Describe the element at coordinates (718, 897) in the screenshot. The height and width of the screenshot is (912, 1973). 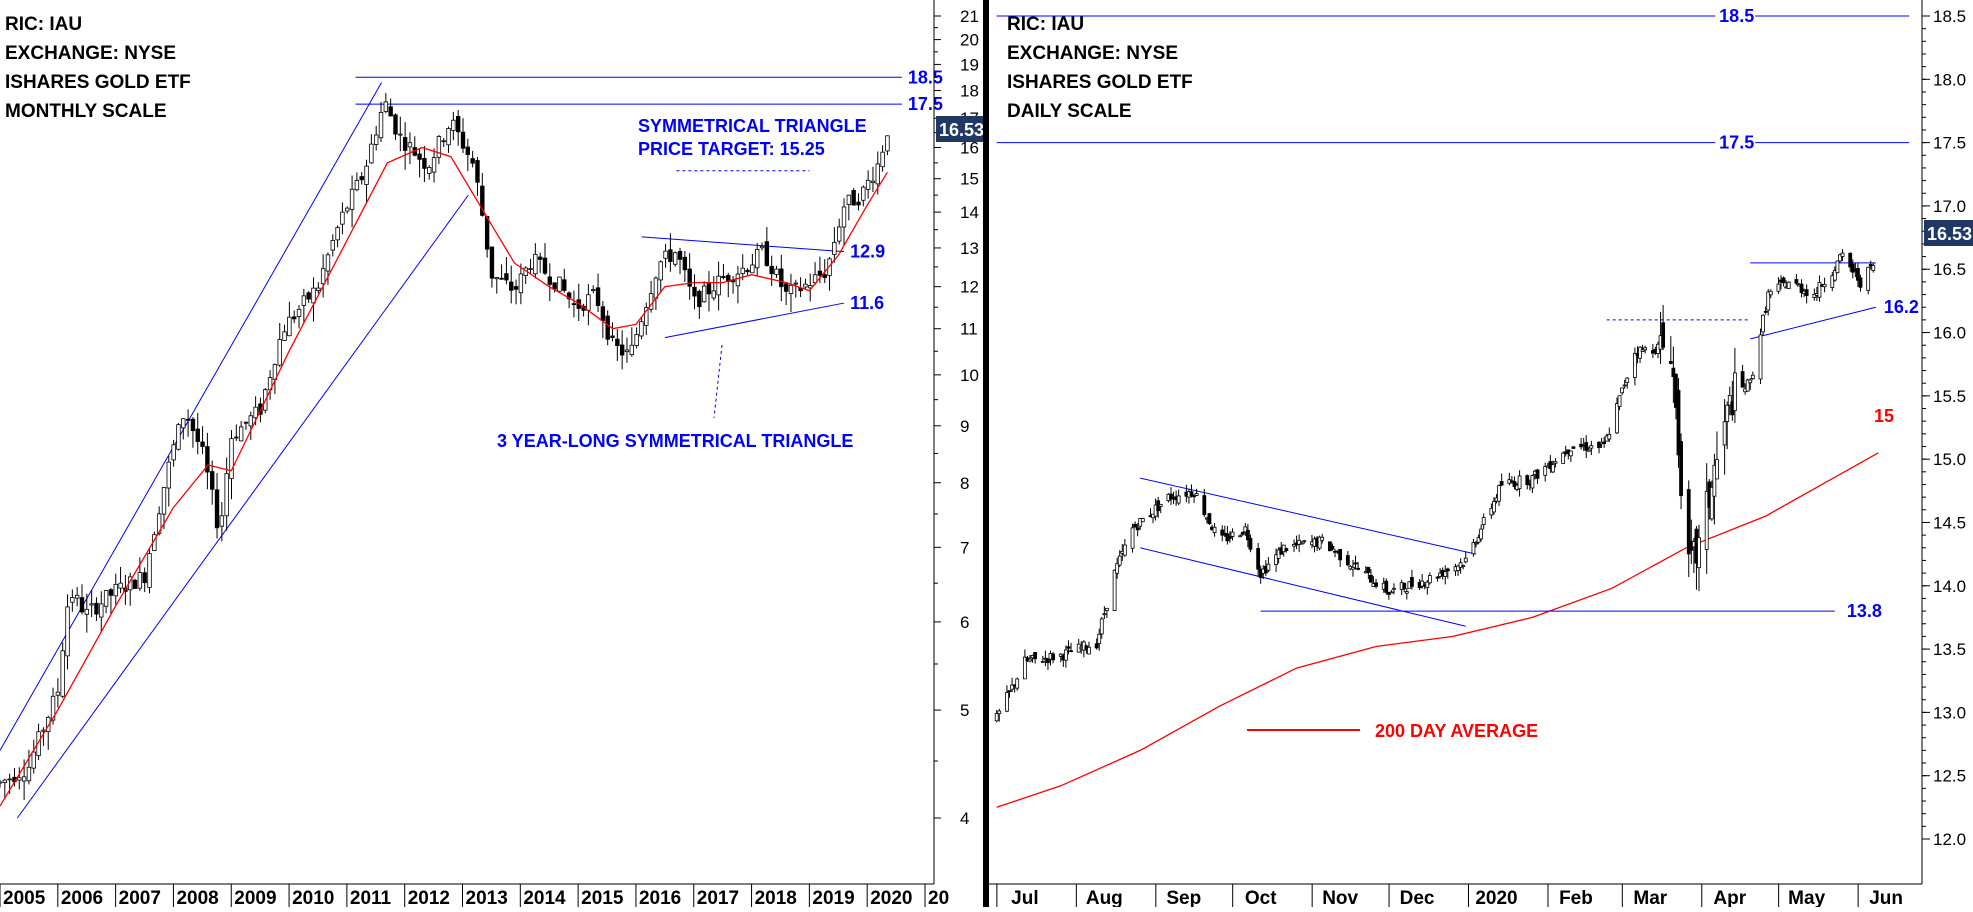
I see `monthly-x-tick-label: 2017` at that location.